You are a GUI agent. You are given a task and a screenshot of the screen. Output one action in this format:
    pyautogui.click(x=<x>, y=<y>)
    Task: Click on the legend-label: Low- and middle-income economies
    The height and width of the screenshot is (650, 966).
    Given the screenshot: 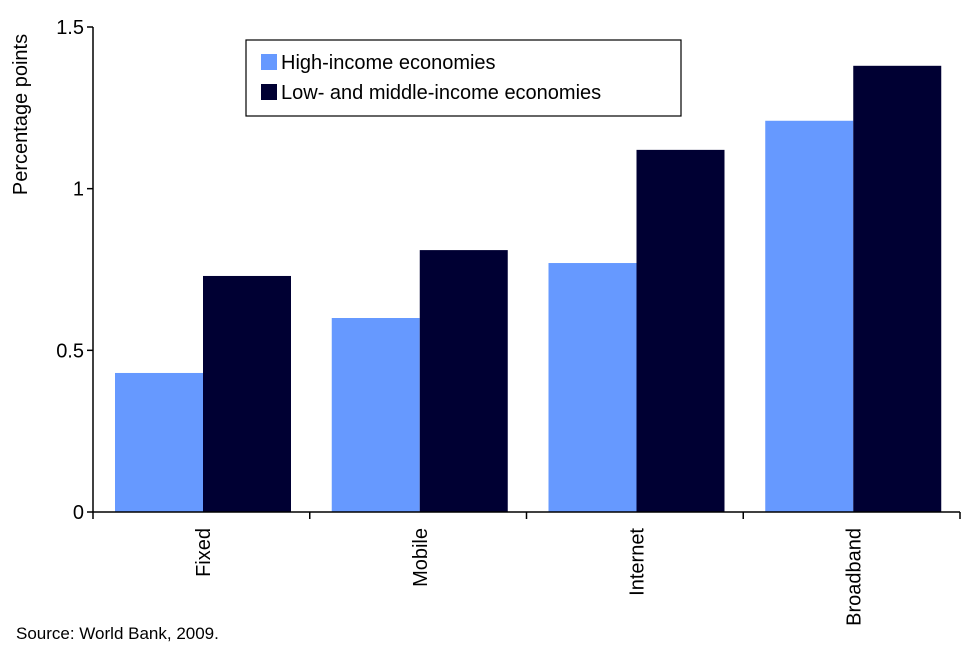 What is the action you would take?
    pyautogui.click(x=441, y=93)
    